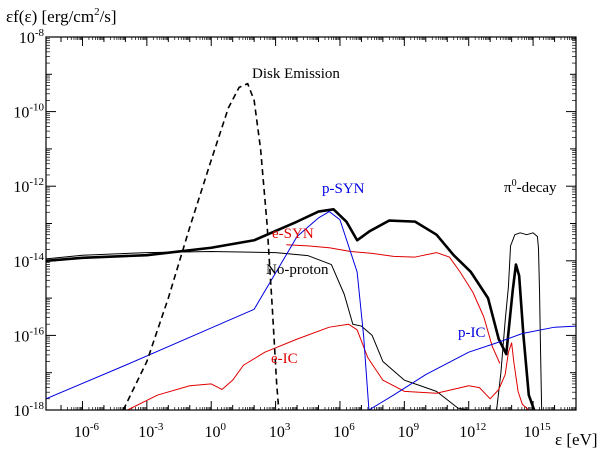 The image size is (610, 456). Describe the element at coordinates (215, 431) in the screenshot. I see `x-tick-label: 10⁰` at that location.